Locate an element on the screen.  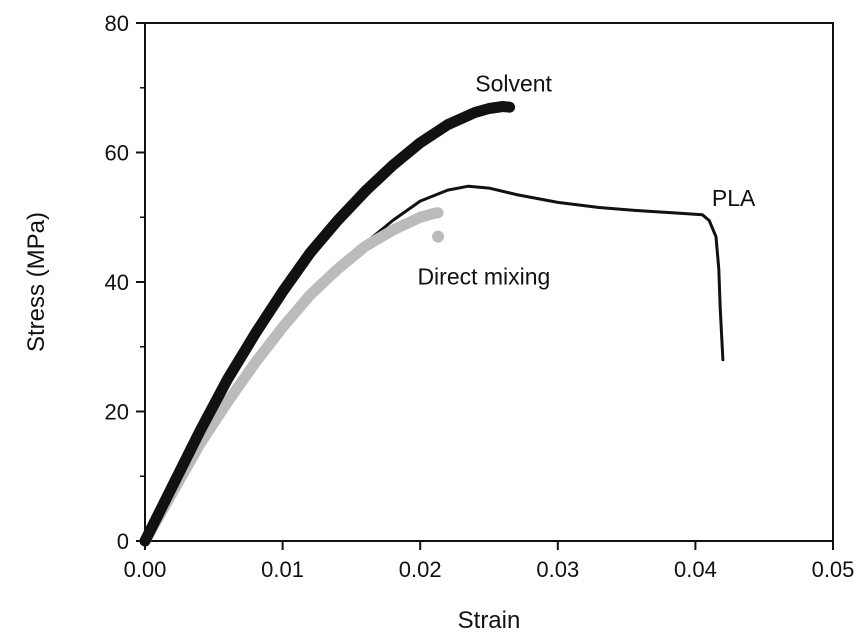
x-axis-ticks: 0.00 0.01 0.02 0.03 0.04 0.05 is located at coordinates (489, 561).